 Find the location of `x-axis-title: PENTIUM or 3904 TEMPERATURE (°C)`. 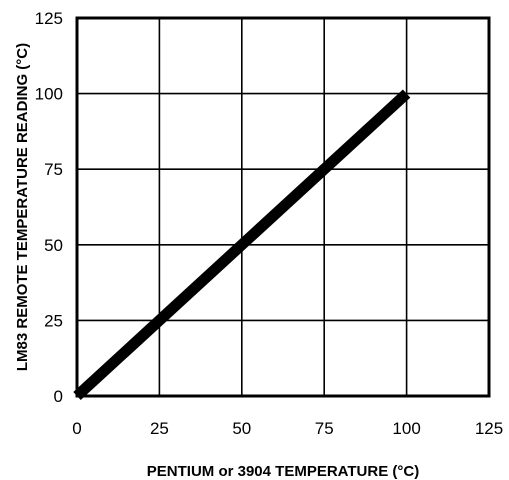

x-axis-title: PENTIUM or 3904 TEMPERATURE (°C) is located at coordinates (283, 471).